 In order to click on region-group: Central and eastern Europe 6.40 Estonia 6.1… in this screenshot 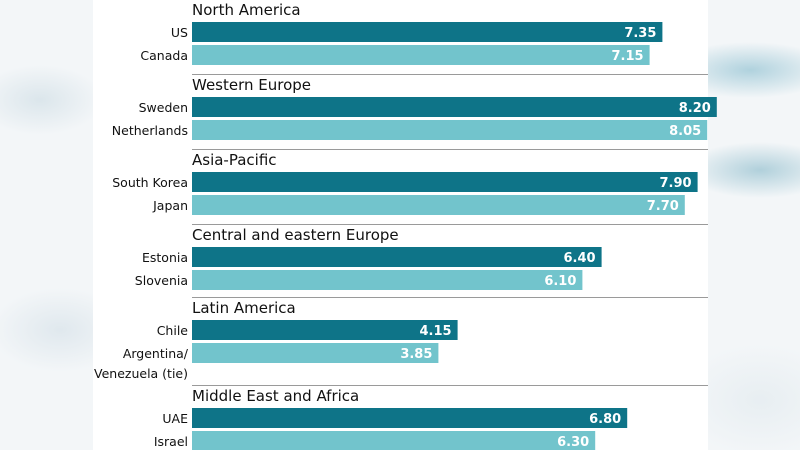, I will do `click(421, 257)`.